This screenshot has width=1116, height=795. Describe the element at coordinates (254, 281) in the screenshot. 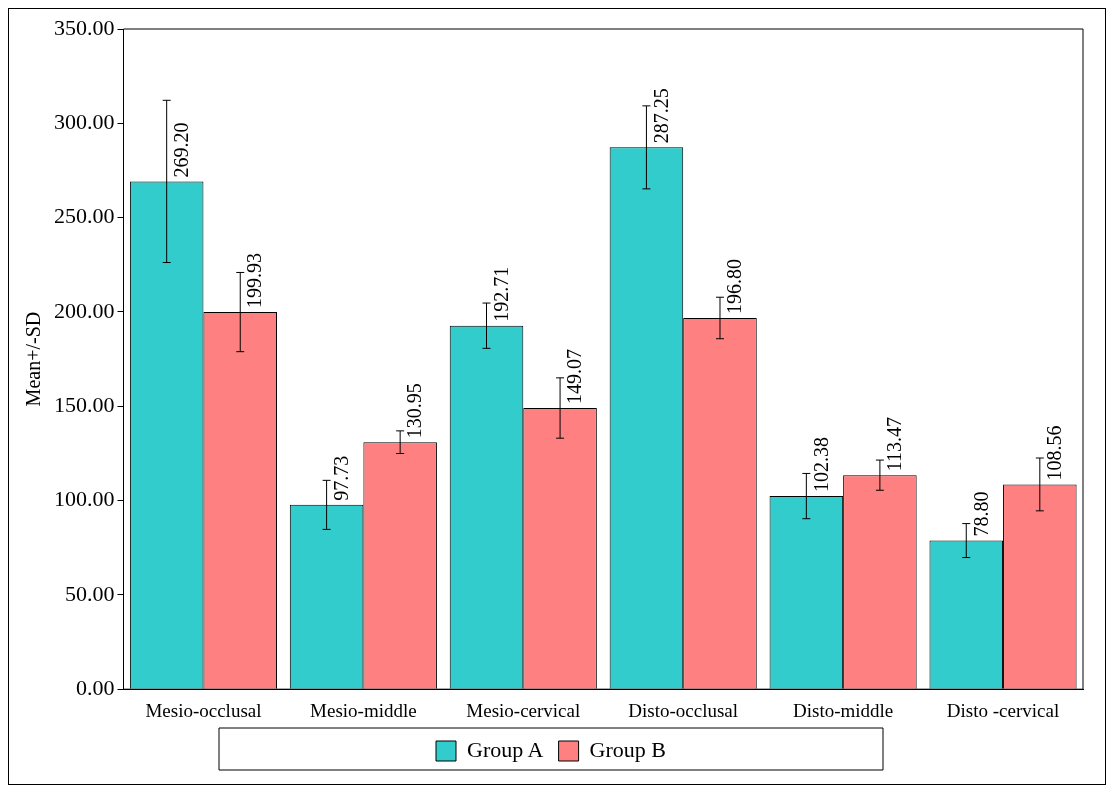

I see `data-label: 199.93` at that location.